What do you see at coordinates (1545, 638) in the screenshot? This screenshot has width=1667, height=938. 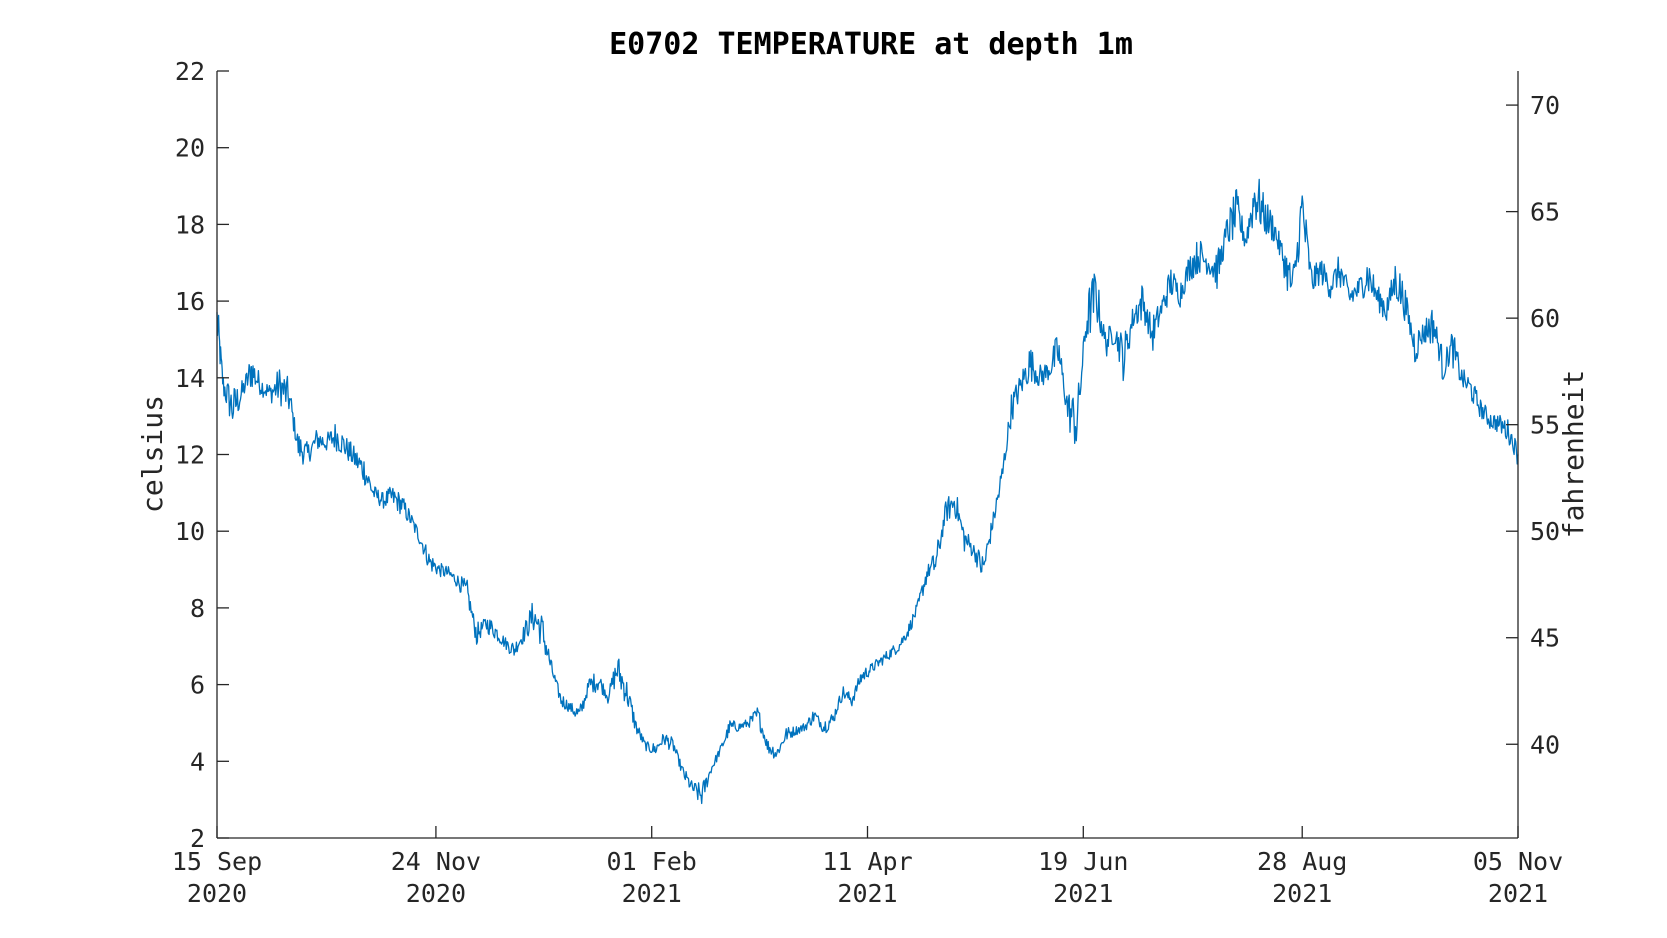 I see `y2-tick-label: 45` at bounding box center [1545, 638].